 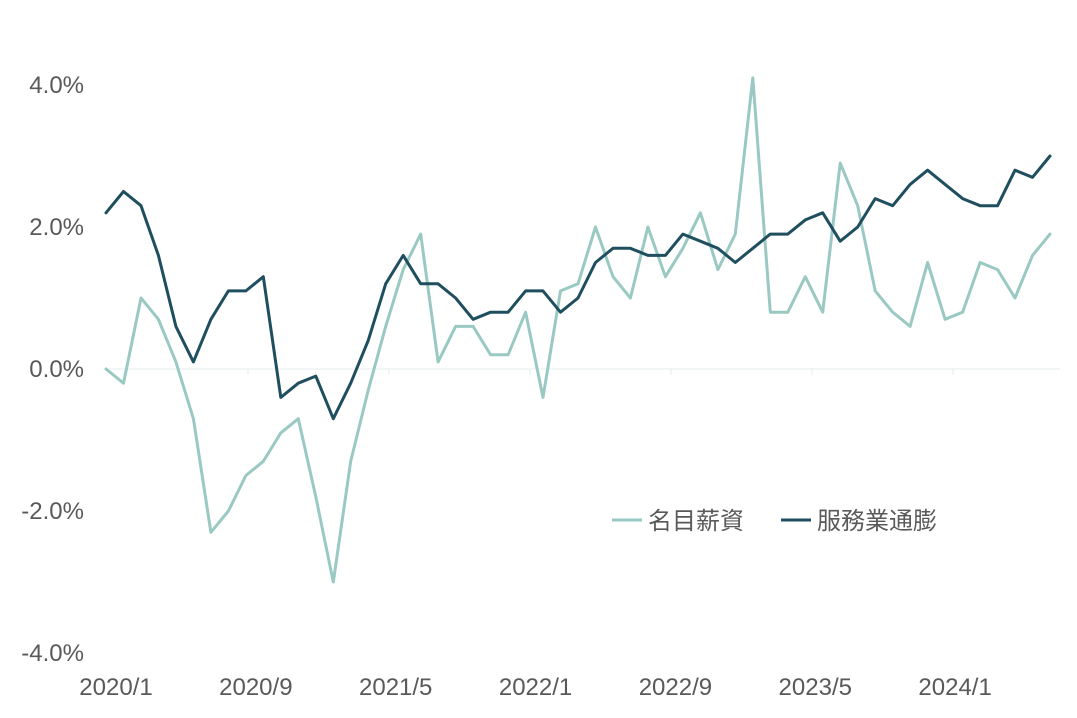 I want to click on legend: 名目薪資 服務業通膨, so click(x=774, y=521).